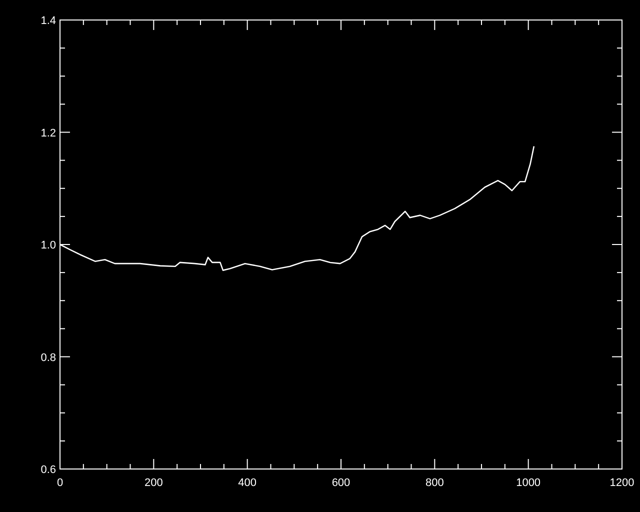  What do you see at coordinates (247, 483) in the screenshot?
I see `x-tick-label: 400` at bounding box center [247, 483].